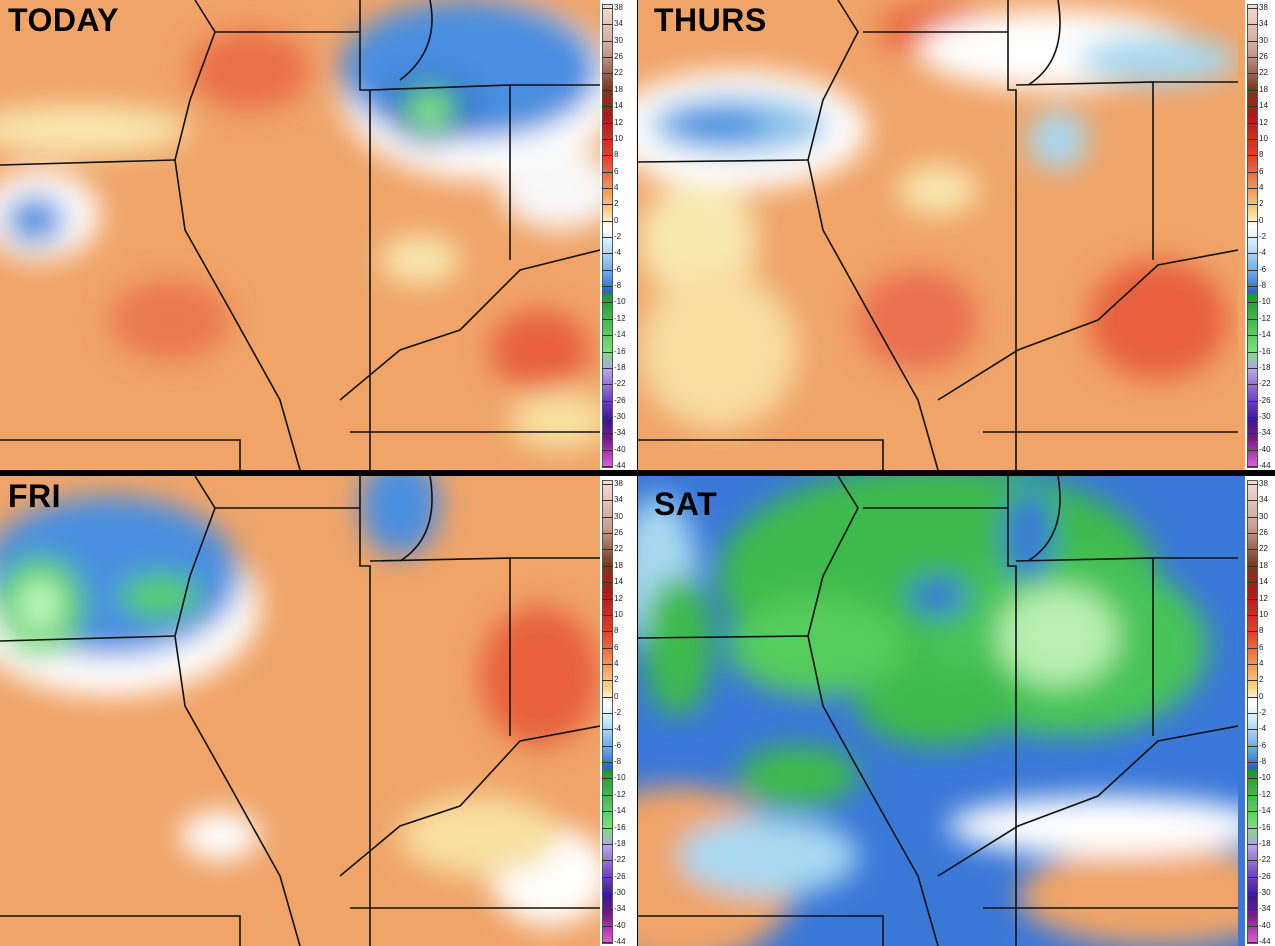 The width and height of the screenshot is (1275, 946). What do you see at coordinates (1252, 236) in the screenshot?
I see `colorbar-strip` at bounding box center [1252, 236].